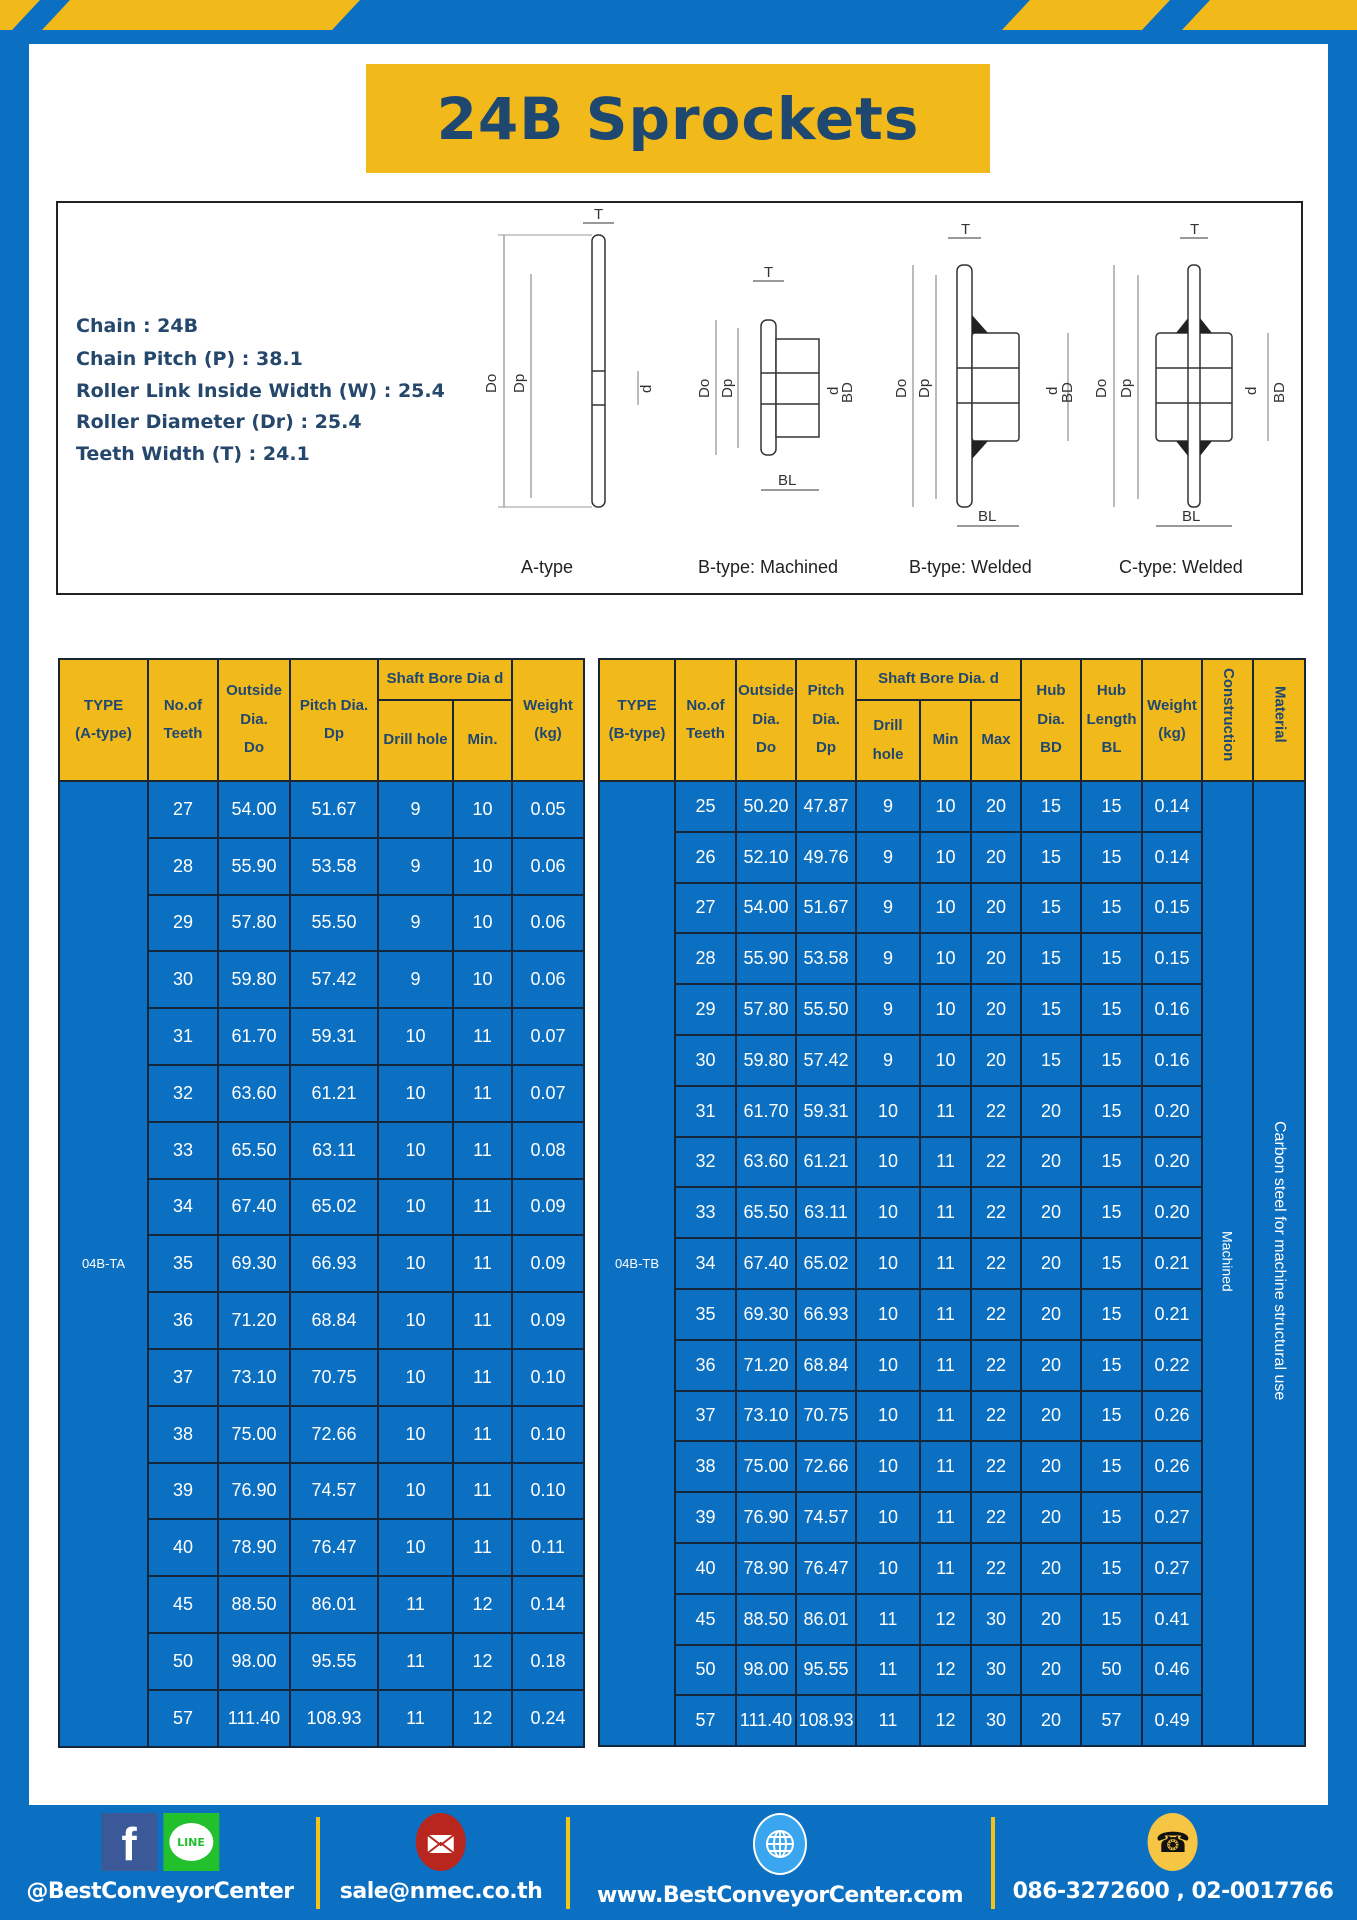 The width and height of the screenshot is (1357, 1920). Describe the element at coordinates (1111, 1670) in the screenshot. I see `cell-hub-length: 50` at that location.